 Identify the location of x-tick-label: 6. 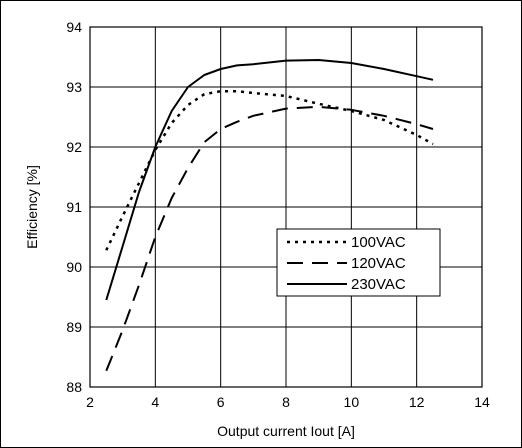
(221, 402).